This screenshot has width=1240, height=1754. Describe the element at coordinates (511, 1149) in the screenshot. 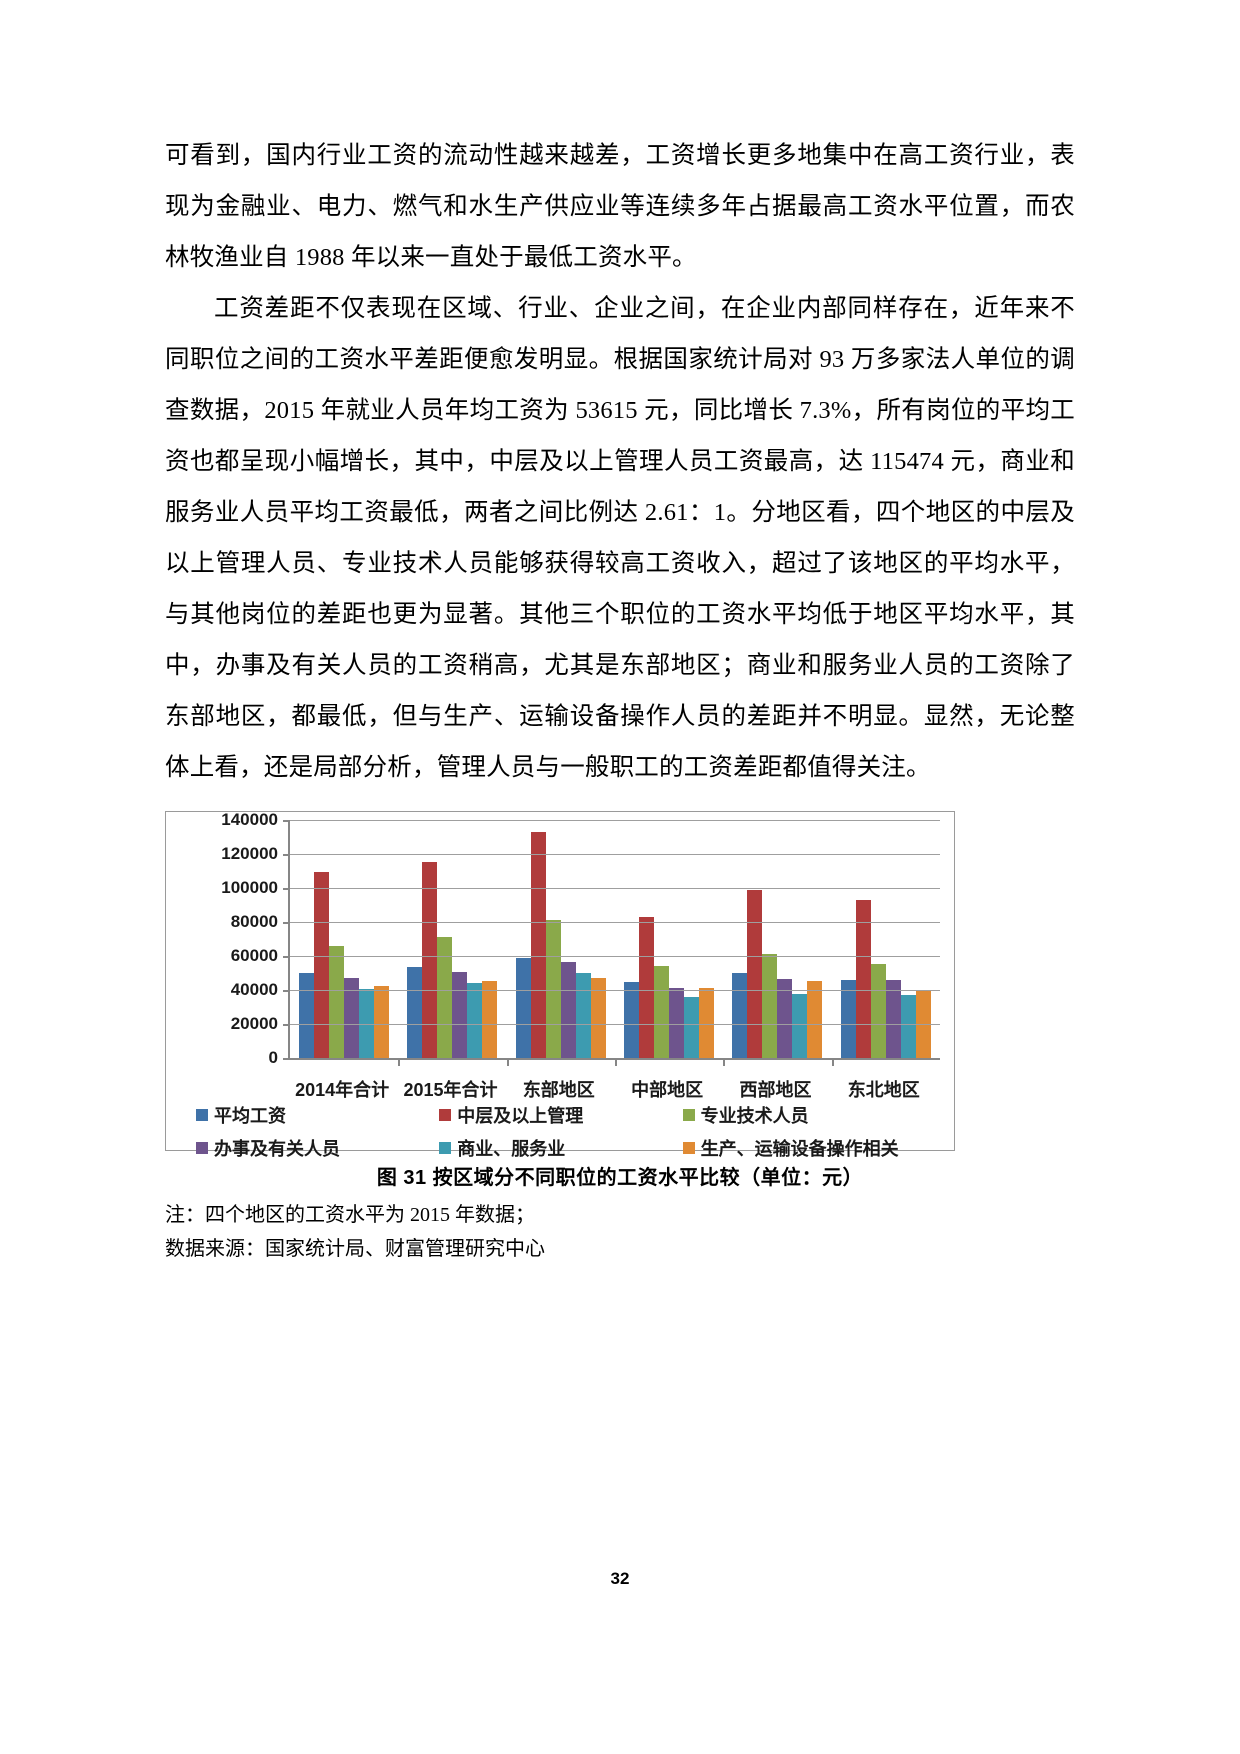

I see `legend-label: 商业、服务业` at that location.